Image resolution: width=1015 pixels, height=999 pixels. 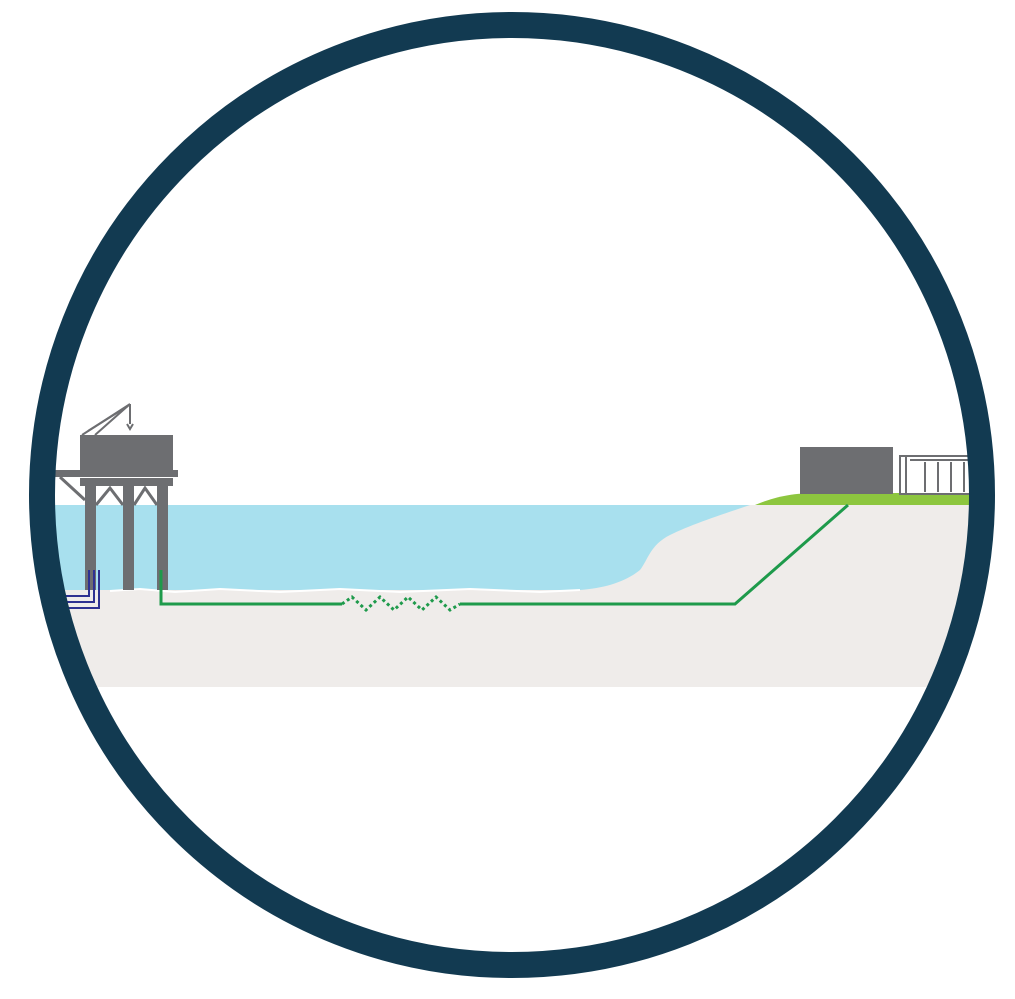 What do you see at coordinates (345, 590) in the screenshot?
I see `seabed-edge` at bounding box center [345, 590].